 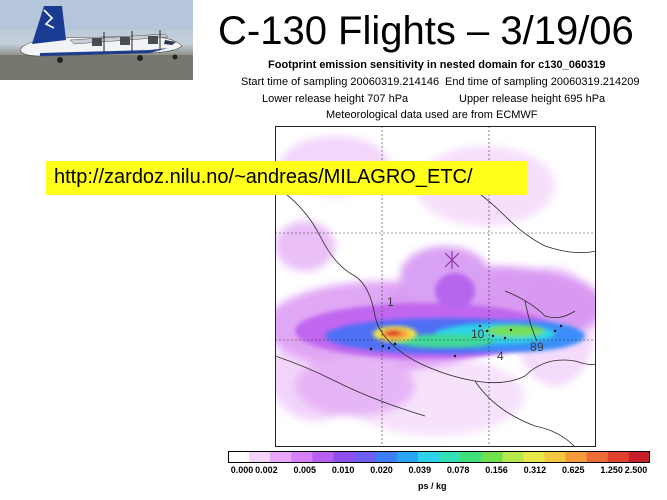 I want to click on start-time-label: Start time of sampling 20060319.214146, so click(x=340, y=82).